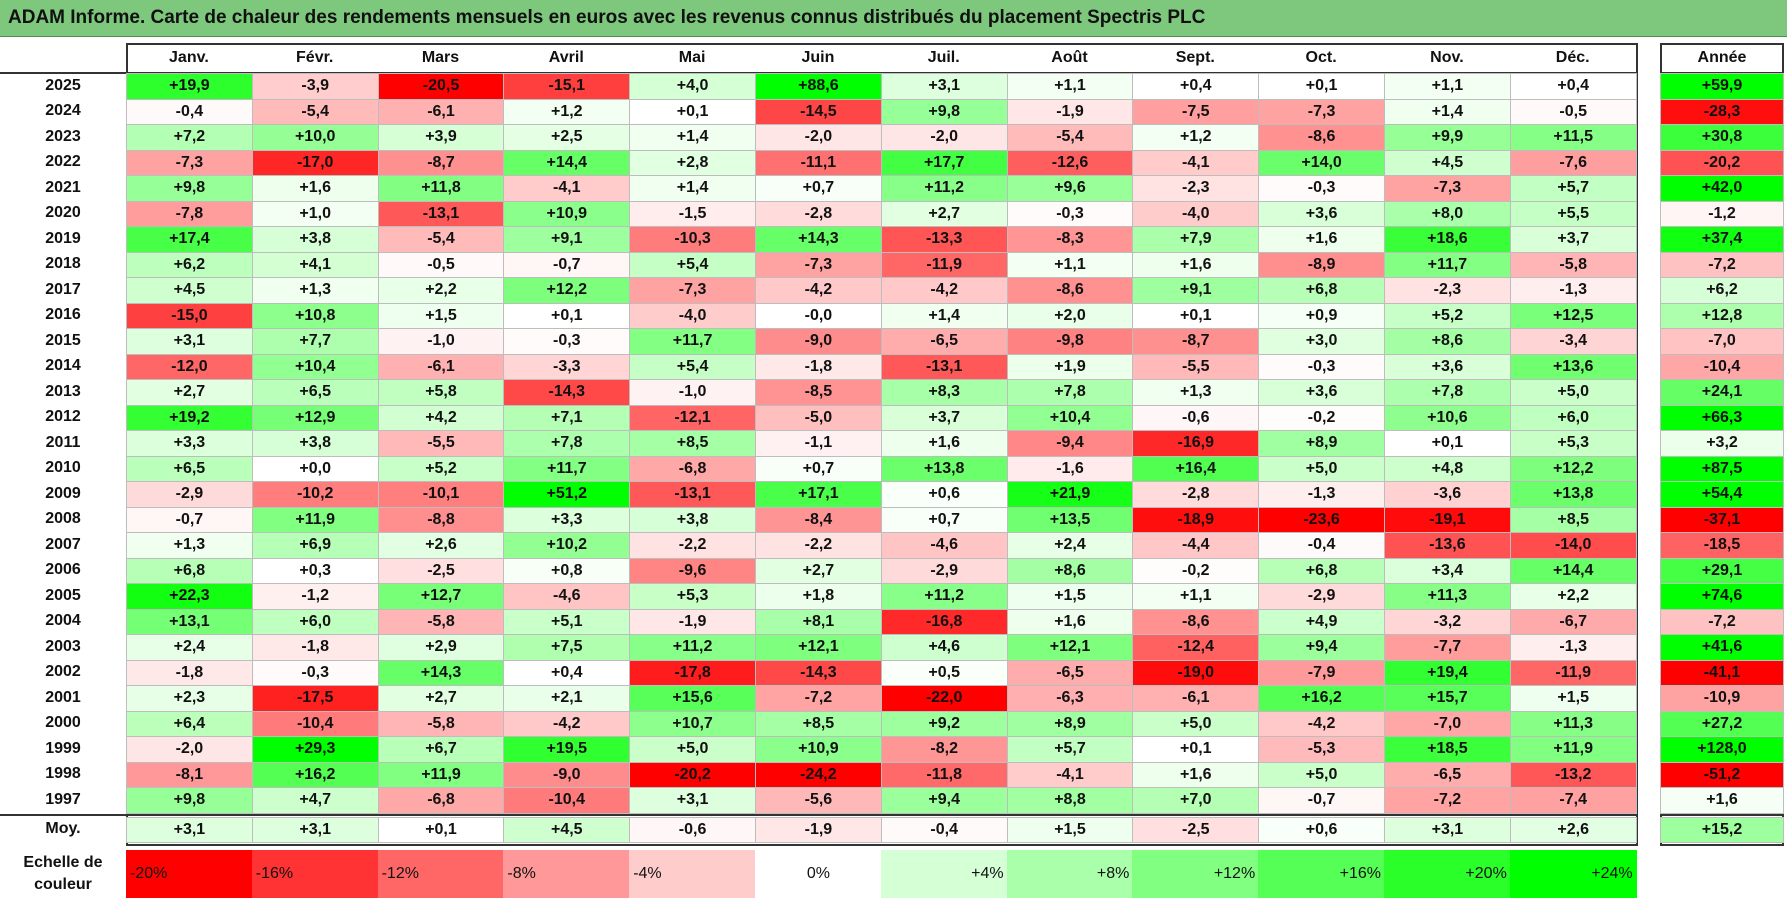 The width and height of the screenshot is (1787, 912). What do you see at coordinates (1321, 188) in the screenshot?
I see `heatmap-cell: -0,3` at bounding box center [1321, 188].